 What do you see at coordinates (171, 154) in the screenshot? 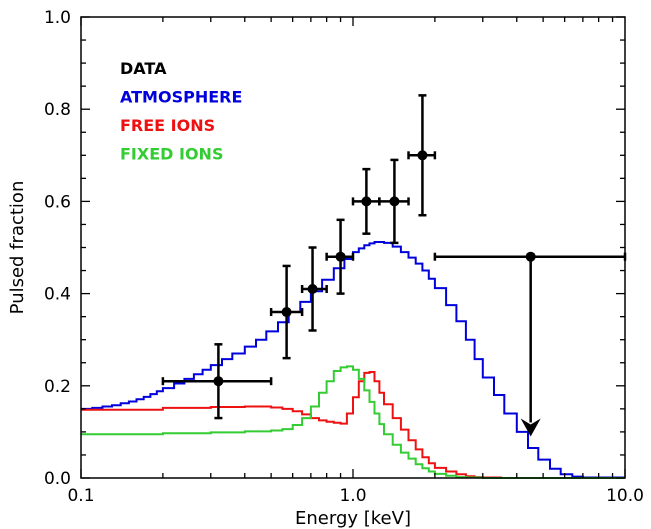
I see `legend-entry: FIXED IONS` at bounding box center [171, 154].